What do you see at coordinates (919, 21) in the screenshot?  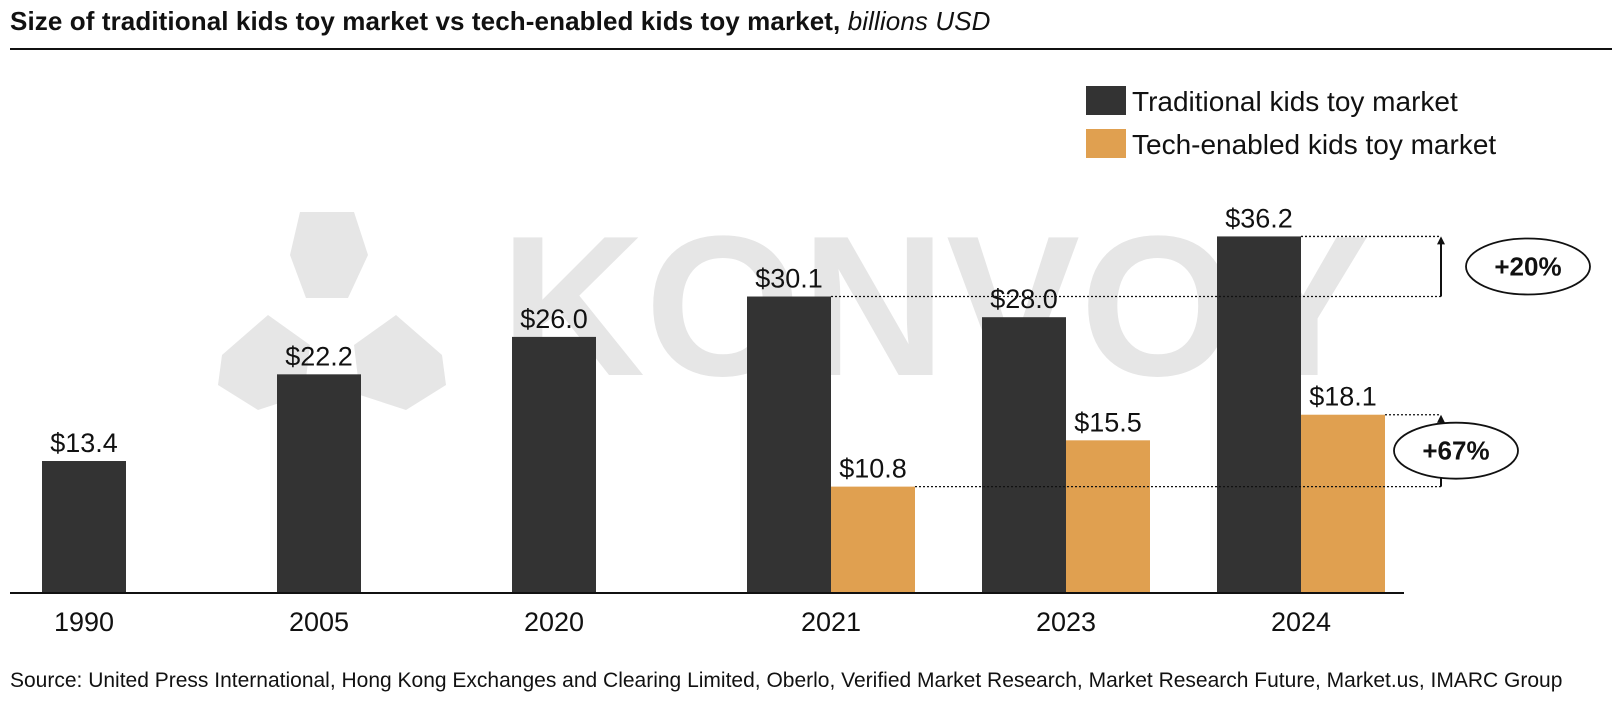 I see `title-unit: billions USD` at bounding box center [919, 21].